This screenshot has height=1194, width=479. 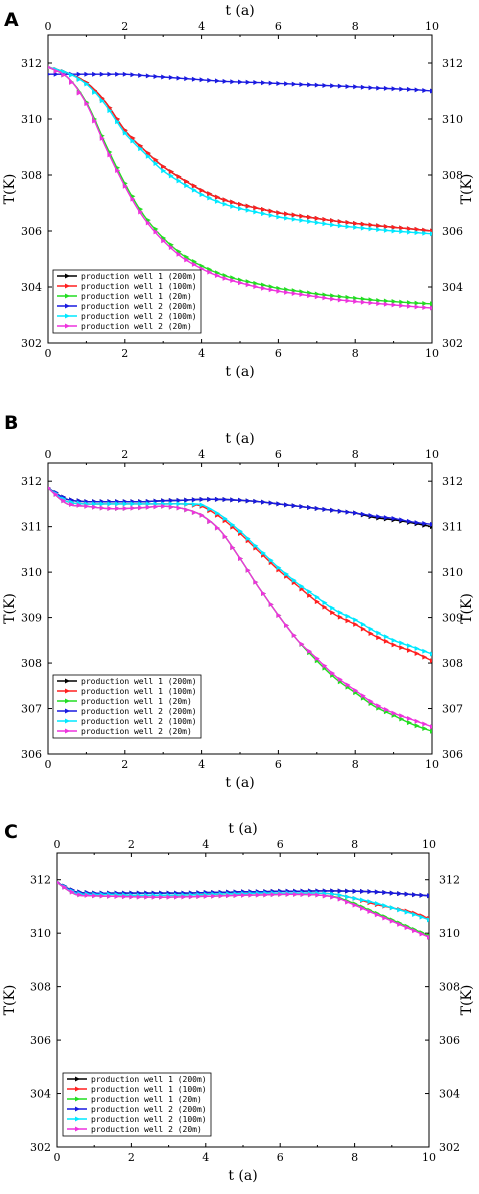 What do you see at coordinates (31, 343) in the screenshot?
I see `y-tick-label: 302` at bounding box center [31, 343].